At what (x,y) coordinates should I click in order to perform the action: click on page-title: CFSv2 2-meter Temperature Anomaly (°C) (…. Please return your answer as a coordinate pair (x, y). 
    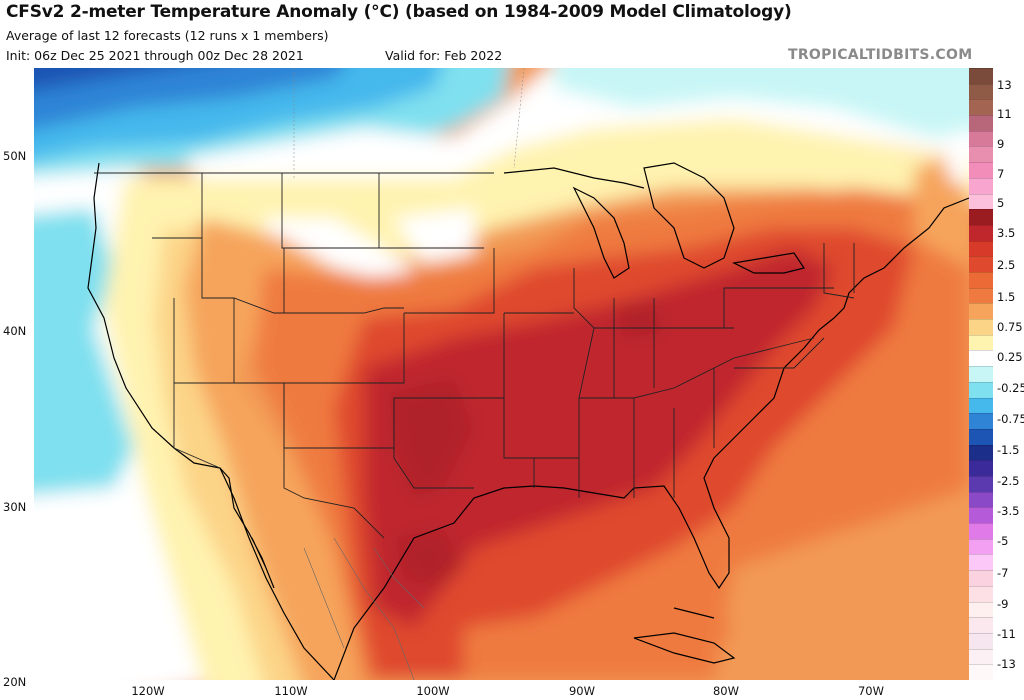
    Looking at the image, I should click on (399, 12).